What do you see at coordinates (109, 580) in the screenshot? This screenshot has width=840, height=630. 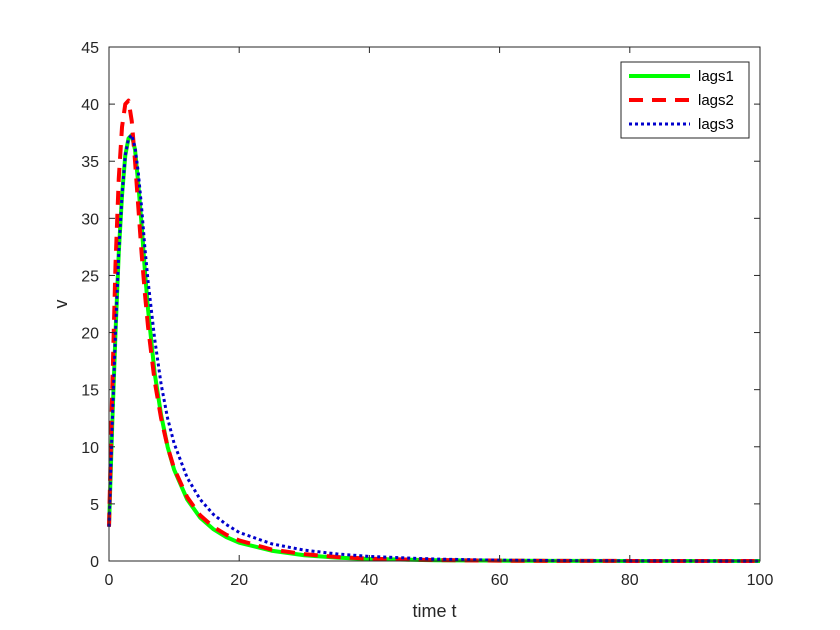 I see `x-tick-label: 0` at bounding box center [109, 580].